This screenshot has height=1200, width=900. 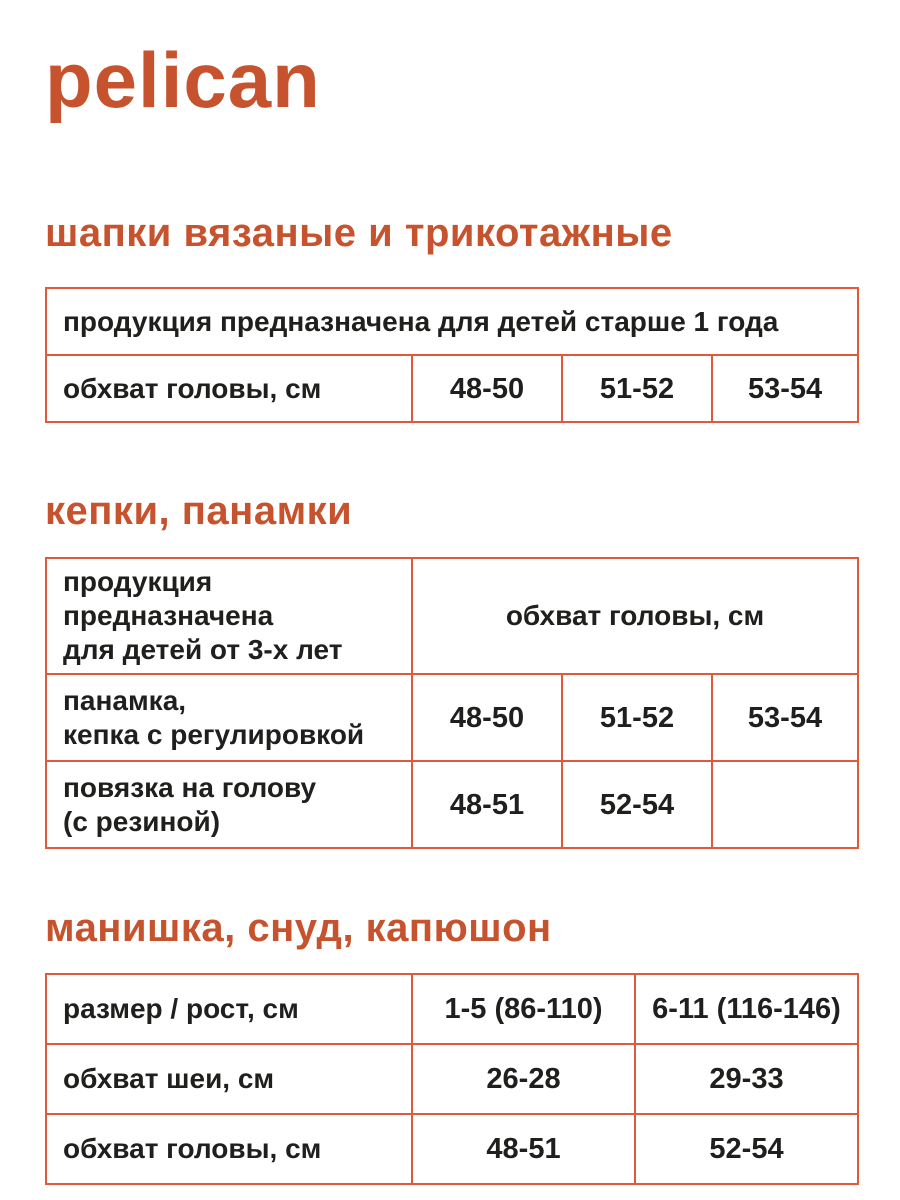 What do you see at coordinates (746, 1009) in the screenshot?
I see `size-cell: 6-11 (116-146)` at bounding box center [746, 1009].